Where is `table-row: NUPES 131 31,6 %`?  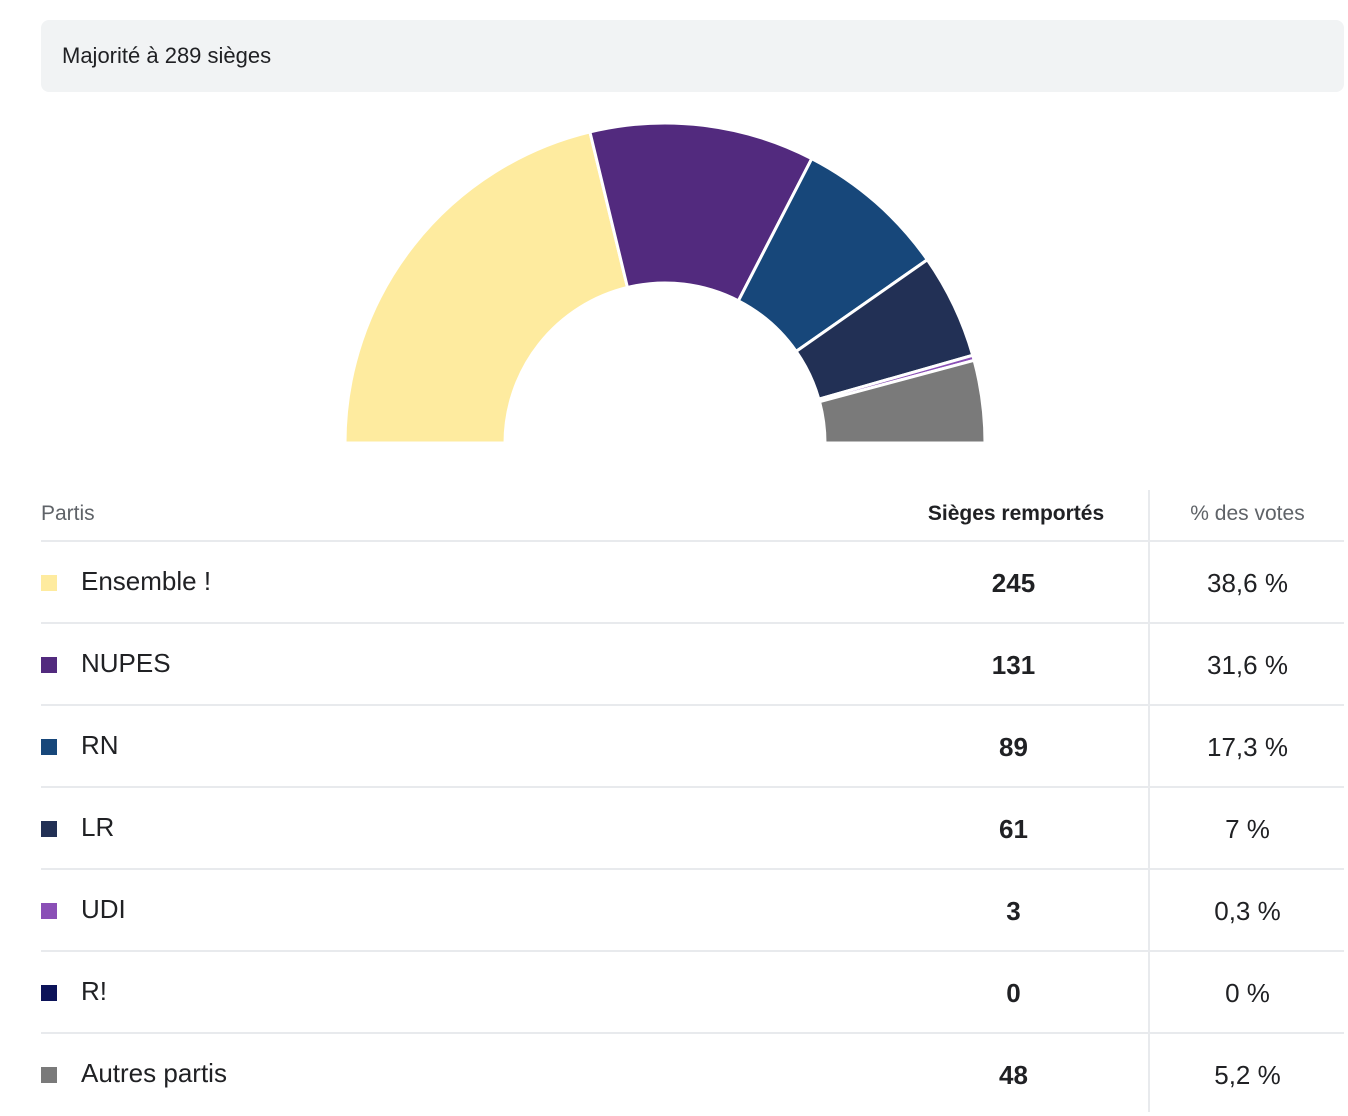
table-row: NUPES 131 31,6 % is located at coordinates (692, 665).